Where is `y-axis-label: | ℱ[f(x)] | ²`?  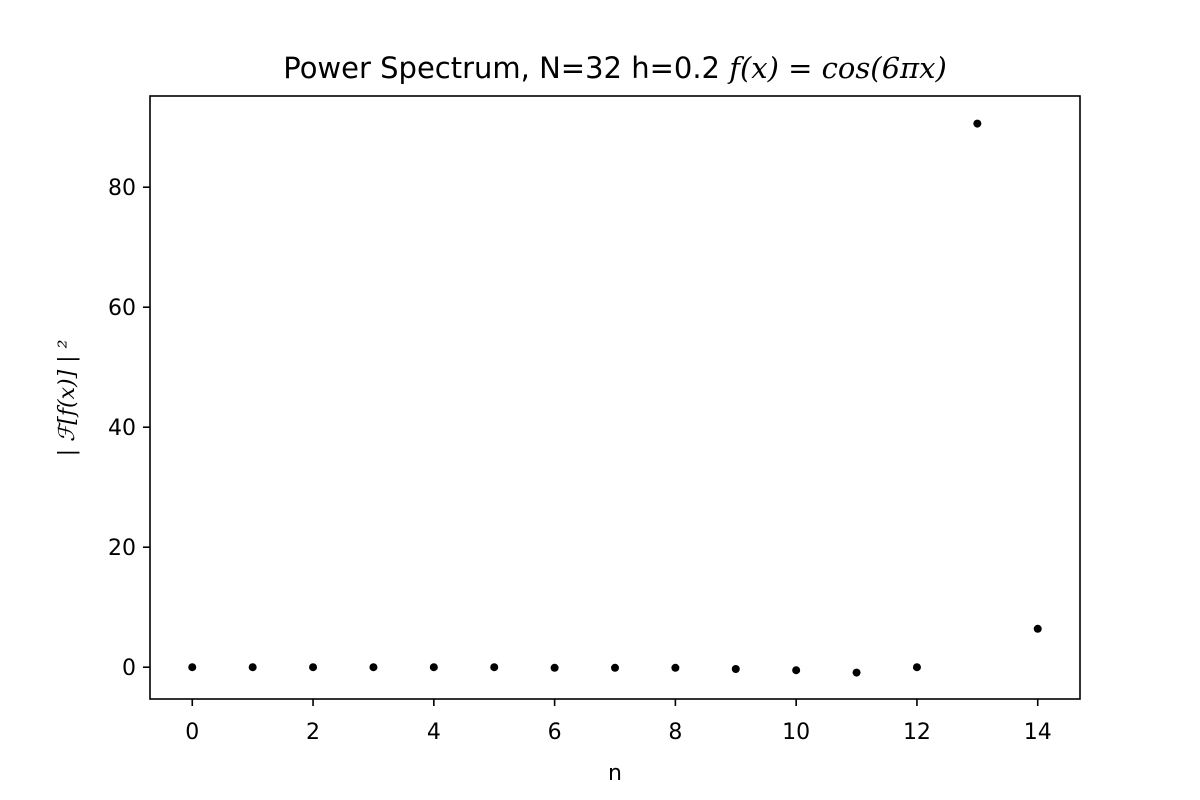 y-axis-label: | ℱ[f(x)] | ² is located at coordinates (67, 398).